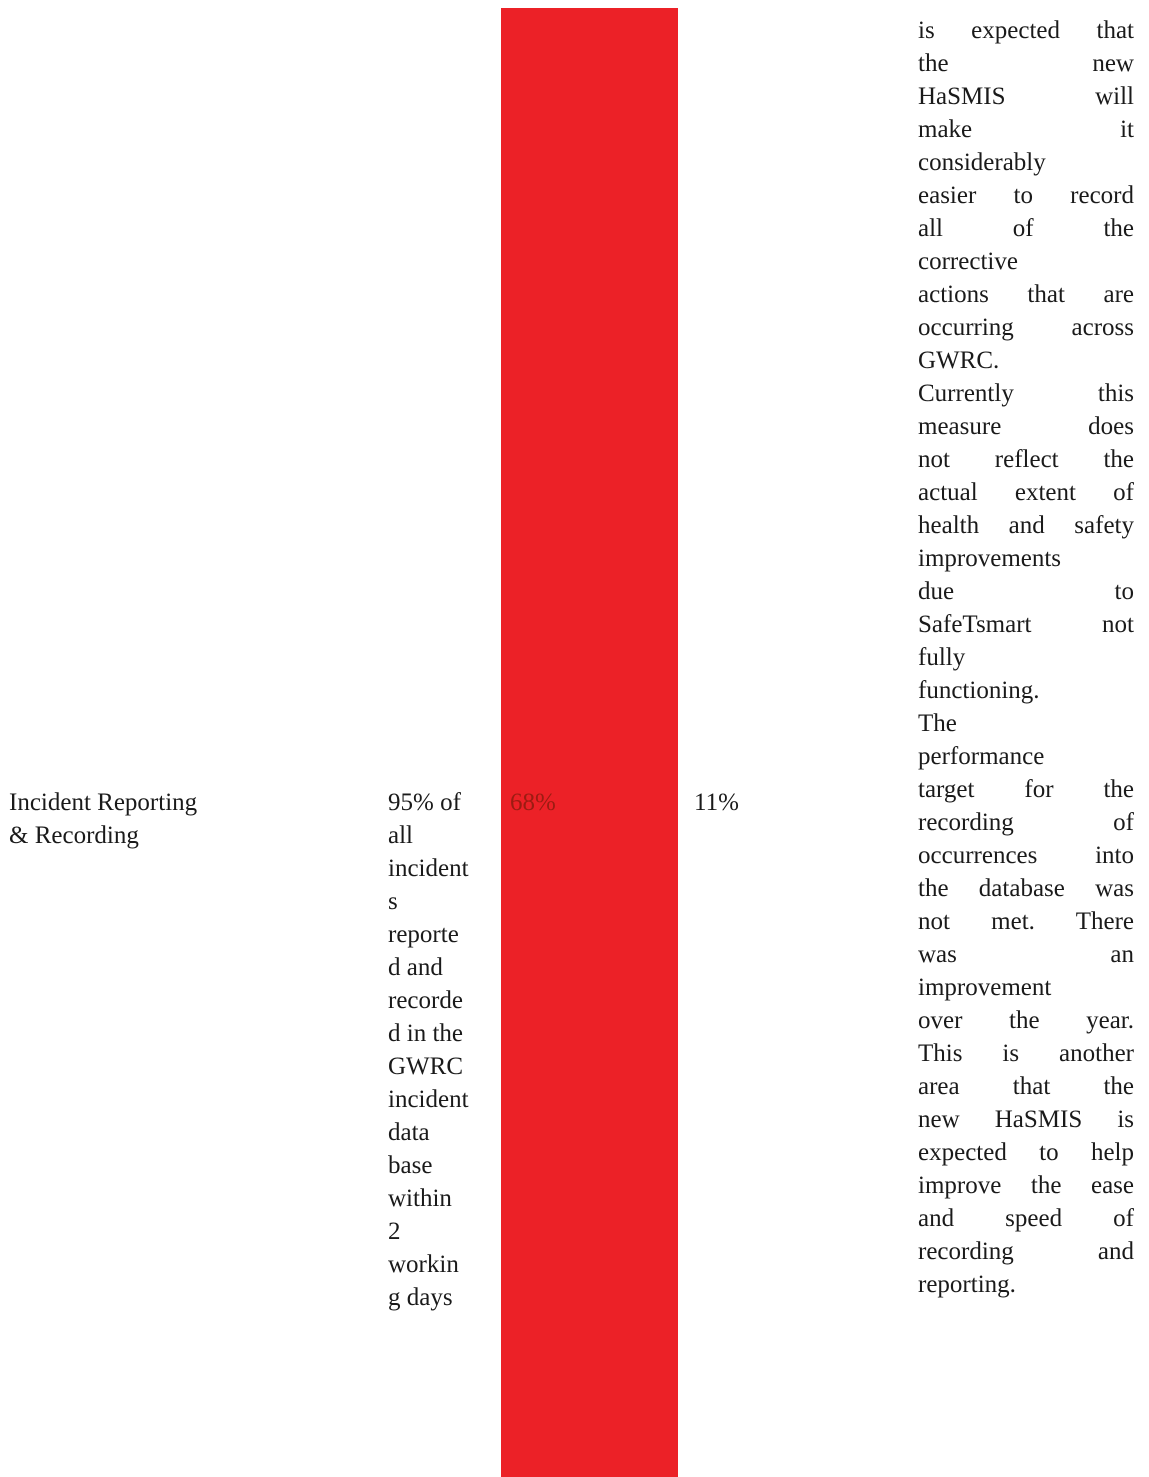 The width and height of the screenshot is (1149, 1477). What do you see at coordinates (1026, 30) in the screenshot?
I see `comment-line: is expected that` at bounding box center [1026, 30].